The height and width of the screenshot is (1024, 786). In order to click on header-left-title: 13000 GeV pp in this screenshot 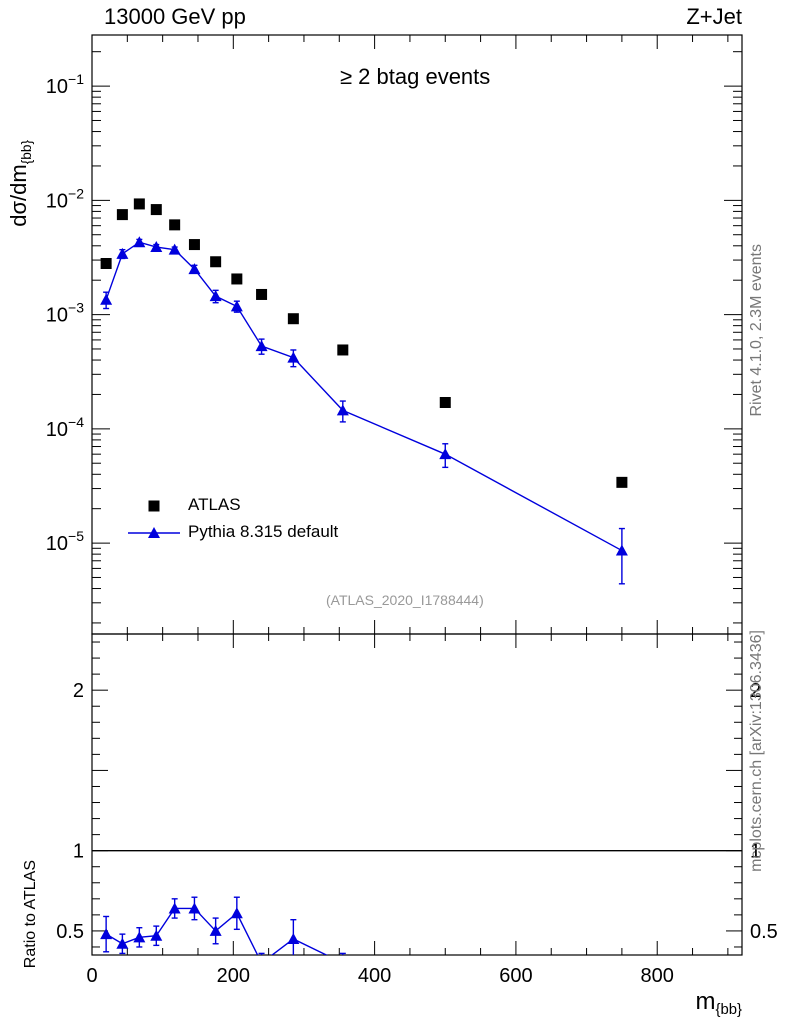, I will do `click(175, 16)`.